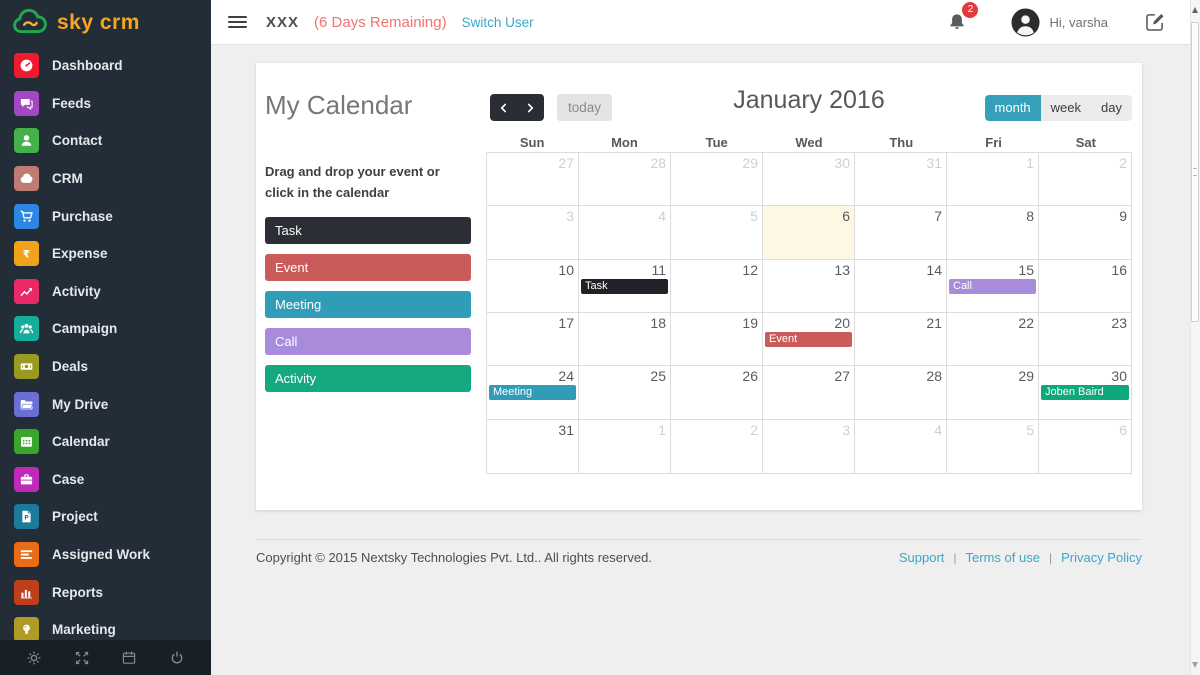 The height and width of the screenshot is (675, 1200). Describe the element at coordinates (1012, 108) in the screenshot. I see `view-month-button: month` at that location.